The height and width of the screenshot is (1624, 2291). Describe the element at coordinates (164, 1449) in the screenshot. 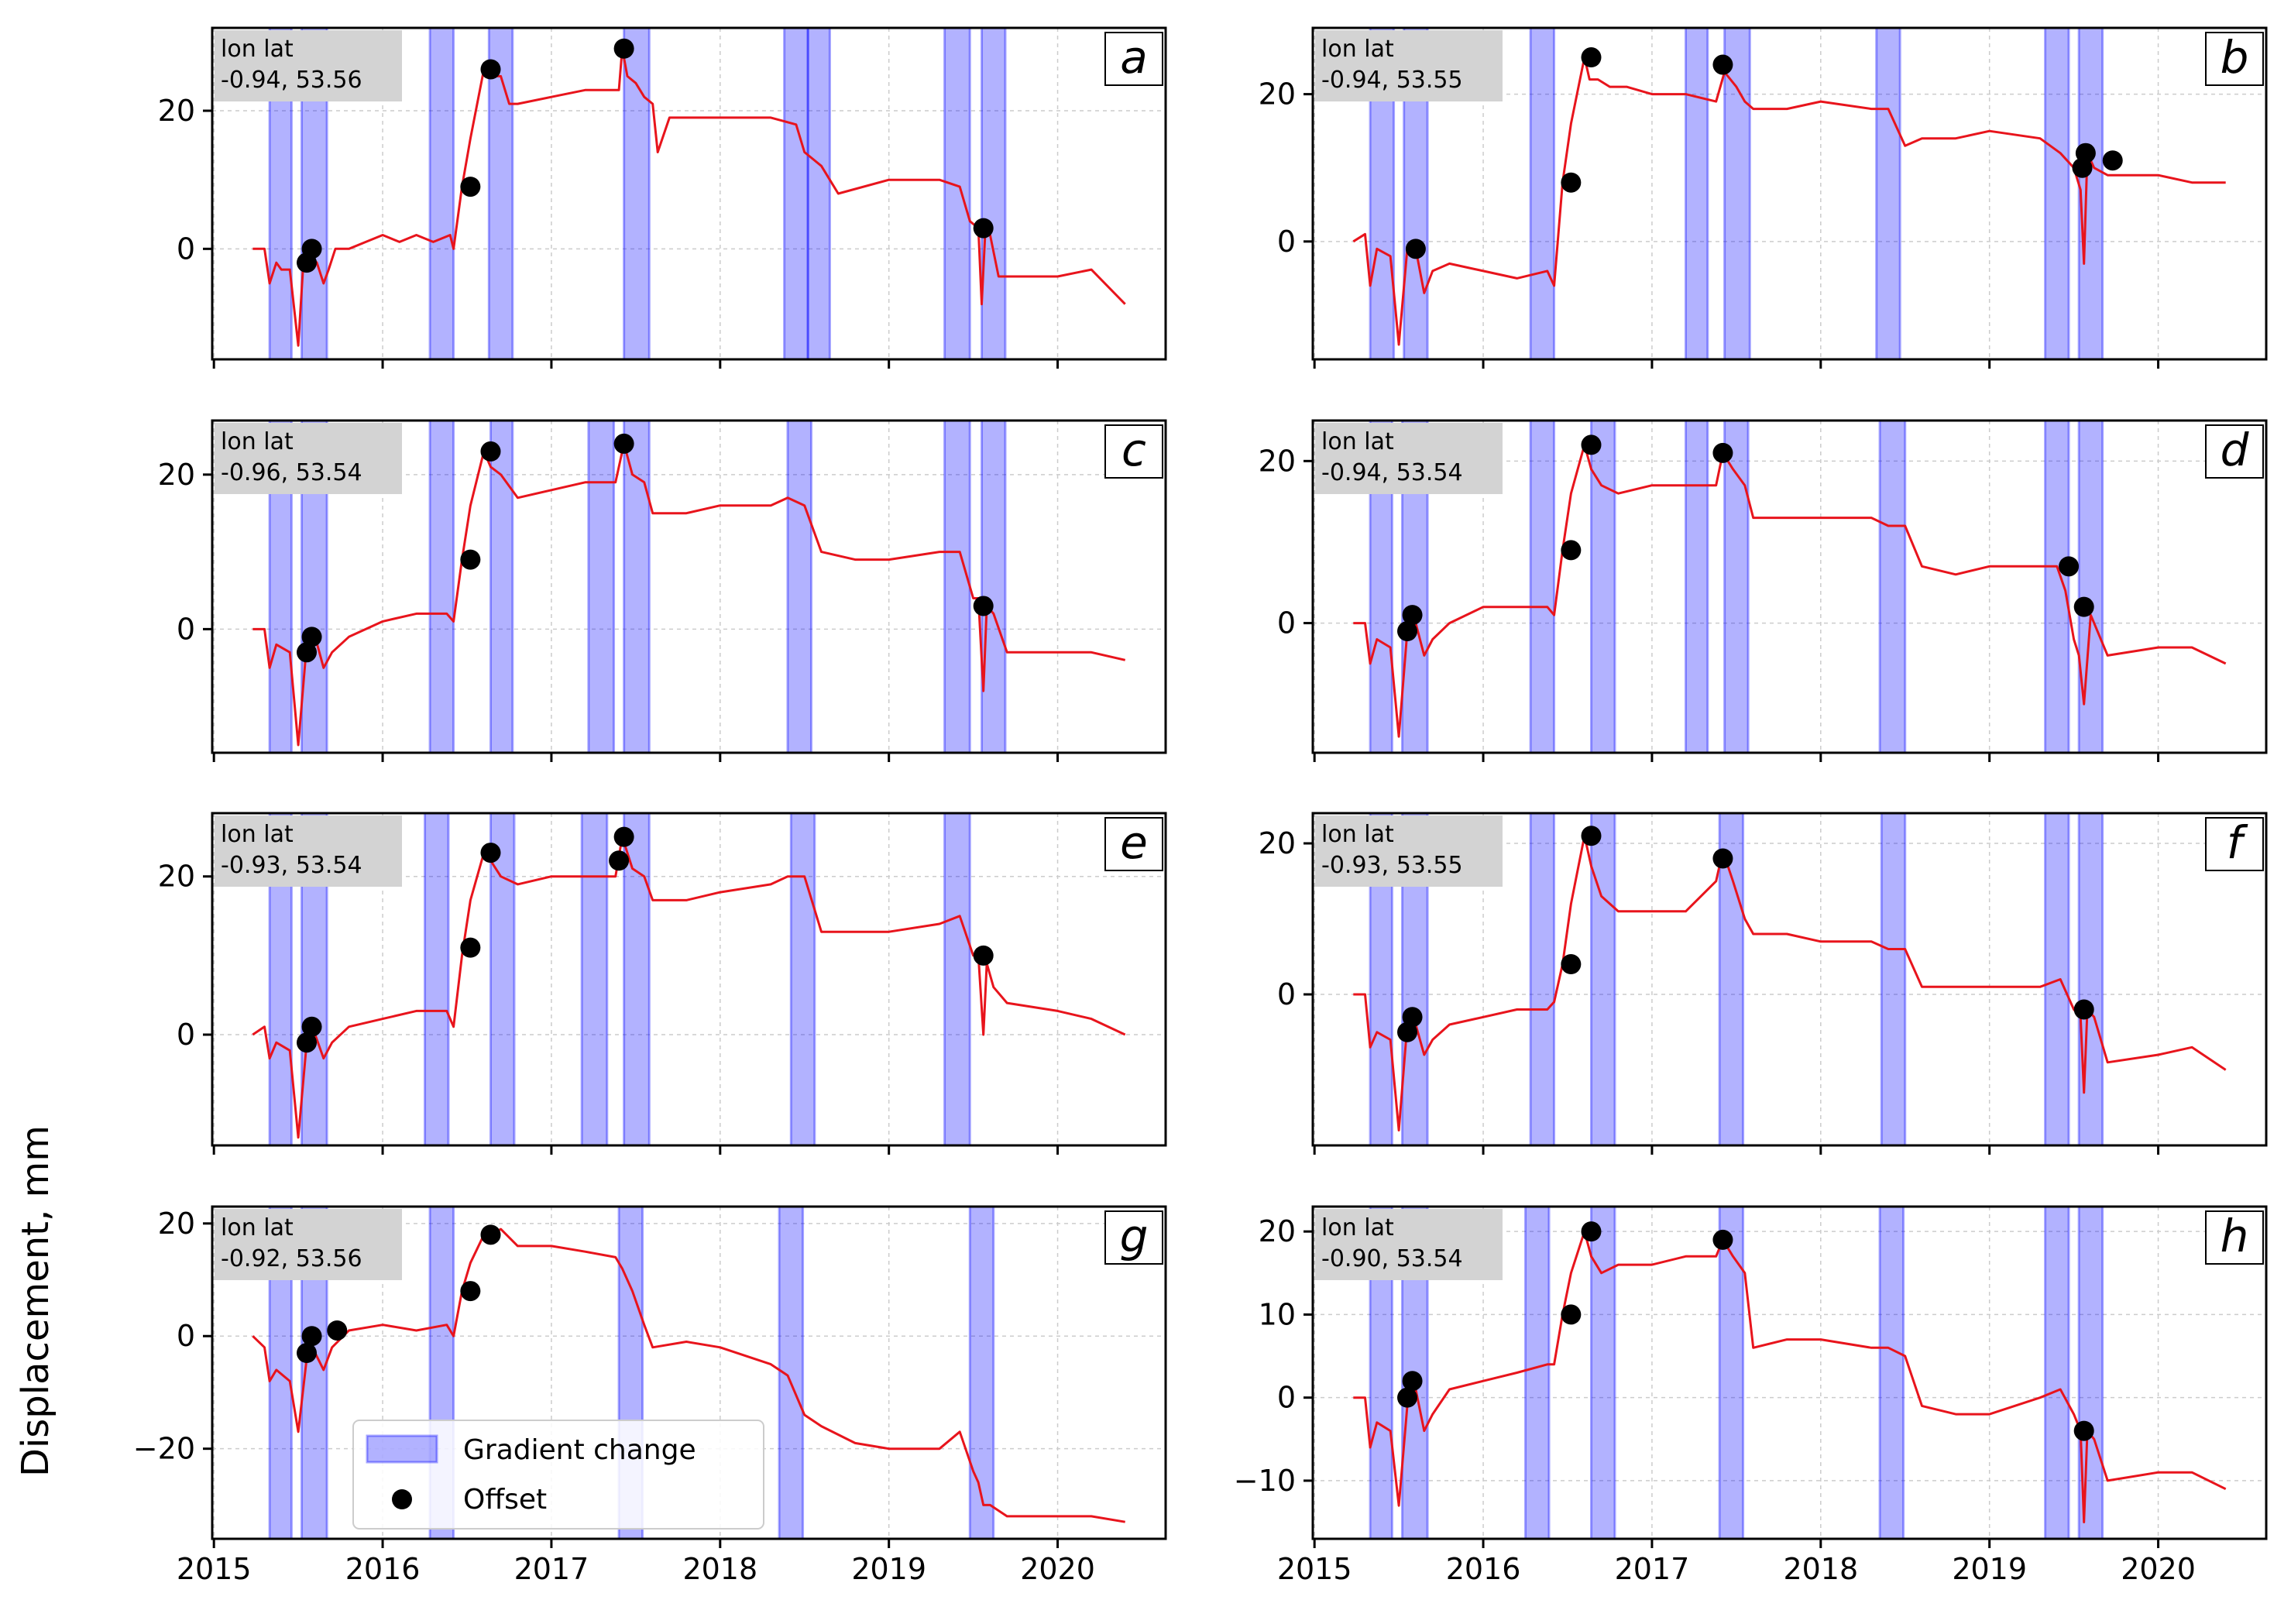

I see `y-tick-label: −20` at that location.